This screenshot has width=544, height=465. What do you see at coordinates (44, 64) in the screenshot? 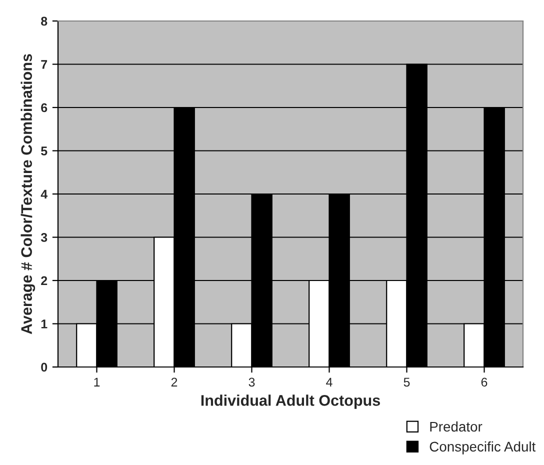
I see `y-tick-label: 7` at bounding box center [44, 64].